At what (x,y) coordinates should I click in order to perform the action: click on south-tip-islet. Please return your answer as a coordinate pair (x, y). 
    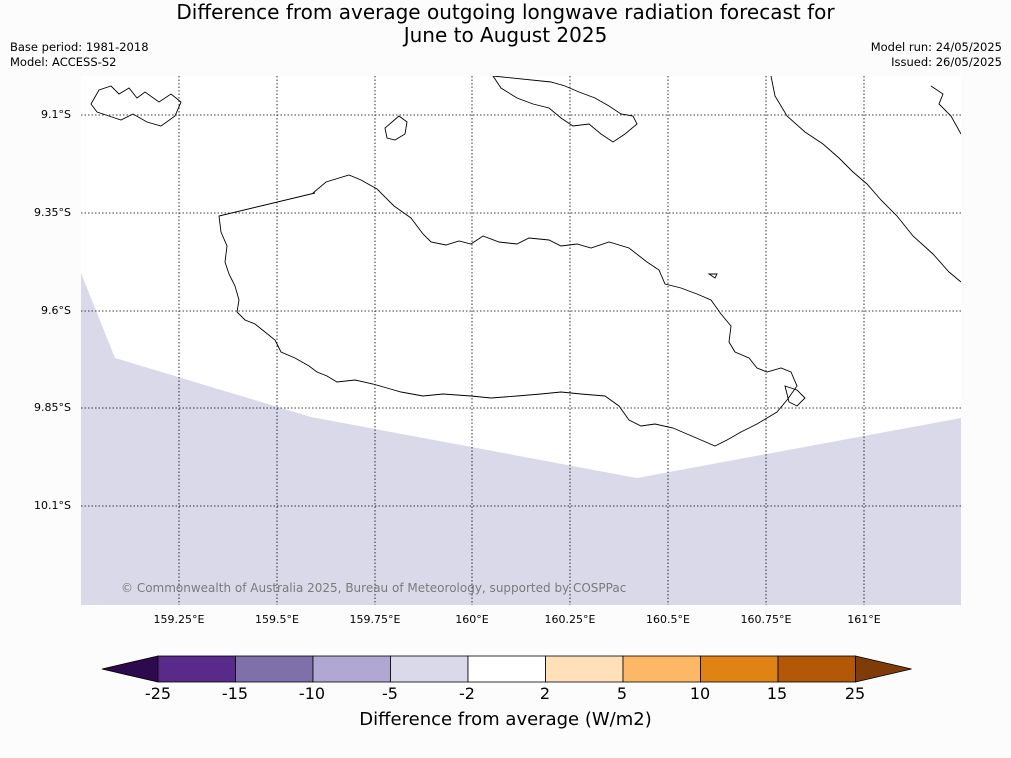
    Looking at the image, I should click on (795, 396).